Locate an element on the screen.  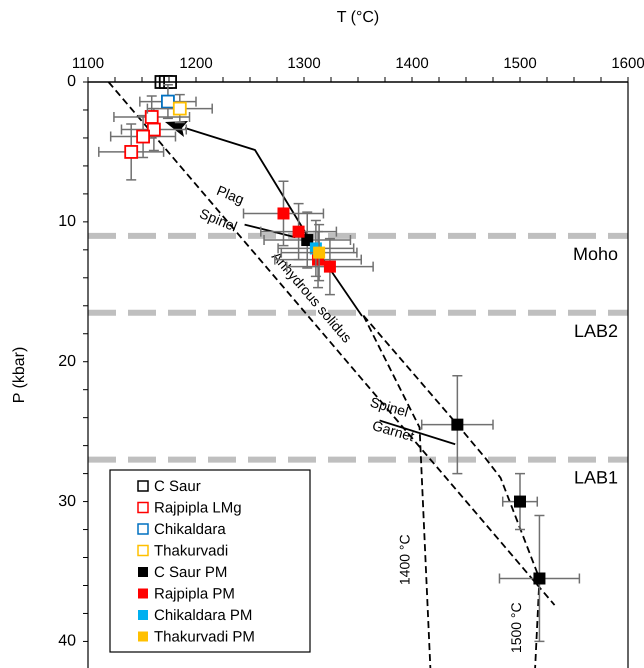
text: 1400 °C is located at coordinates (404, 560).